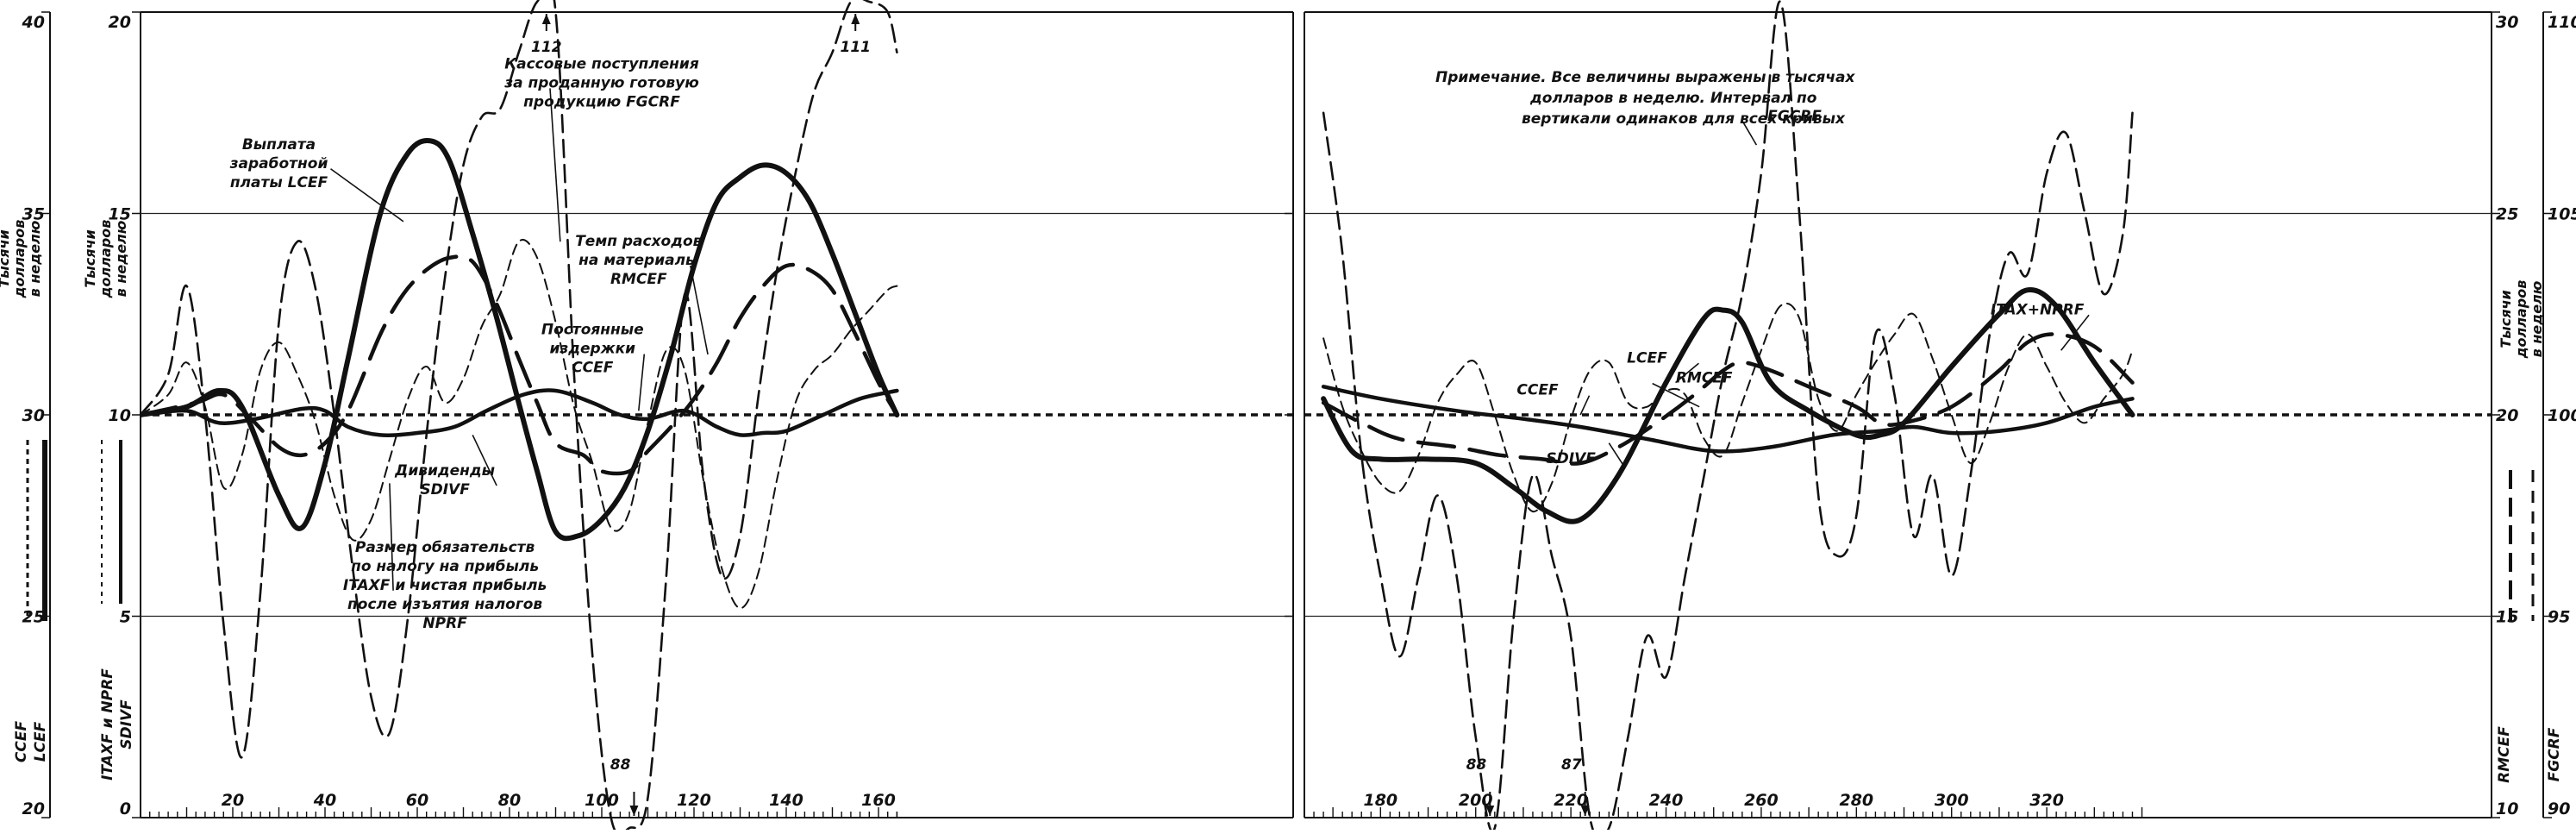 This screenshot has width=2576, height=834. I want to click on x-tick-label: 140, so click(786, 800).